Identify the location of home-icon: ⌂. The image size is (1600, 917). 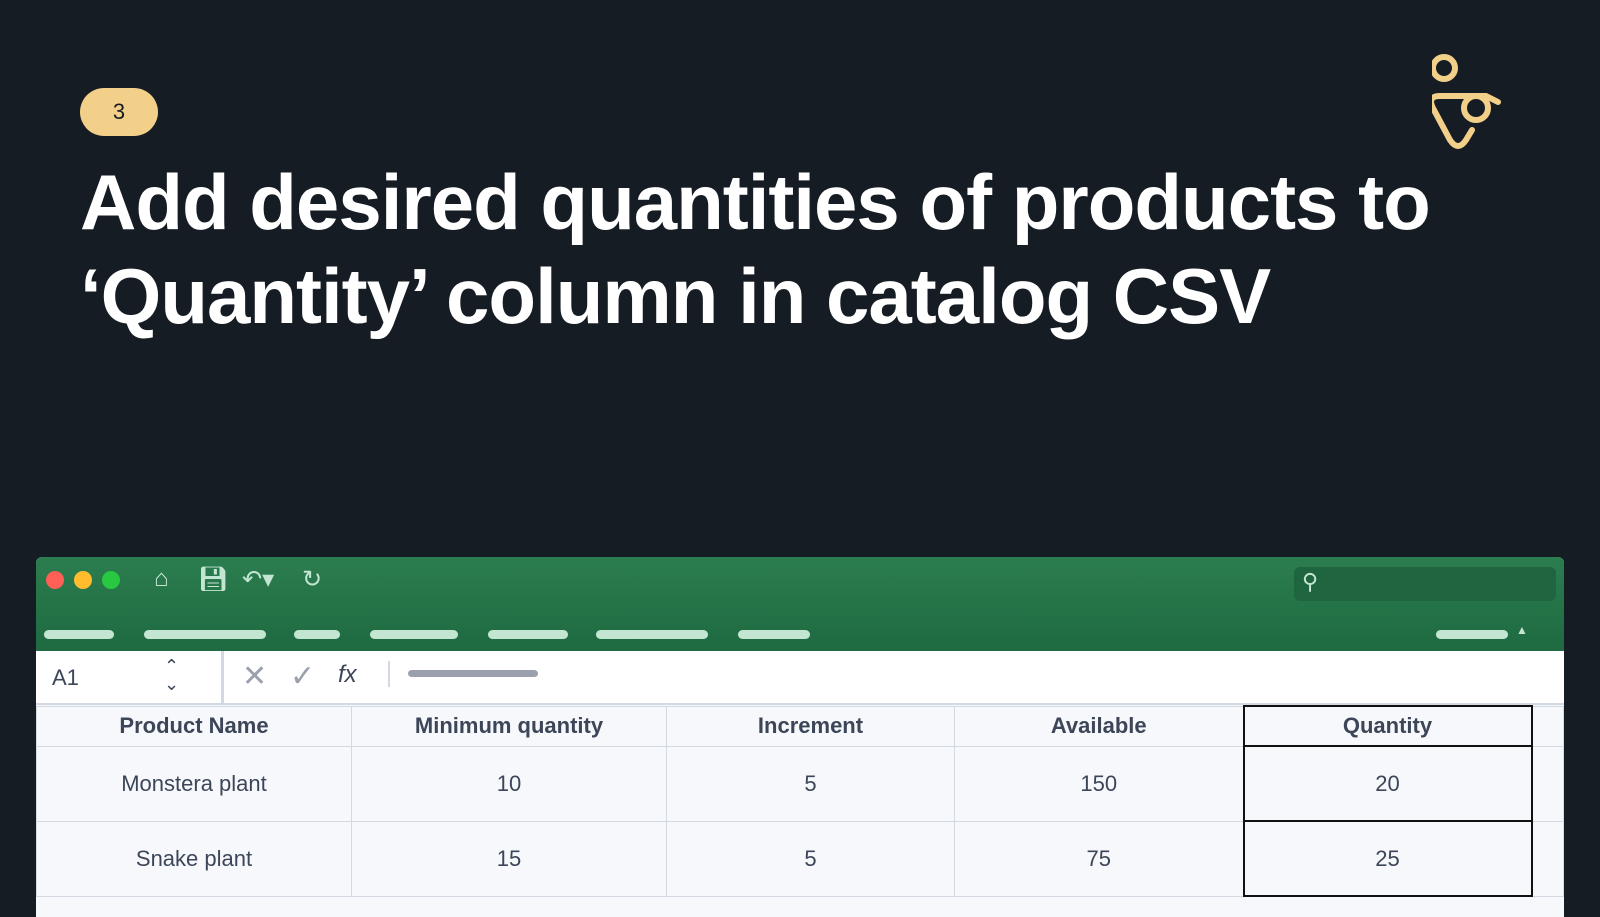
(161, 578).